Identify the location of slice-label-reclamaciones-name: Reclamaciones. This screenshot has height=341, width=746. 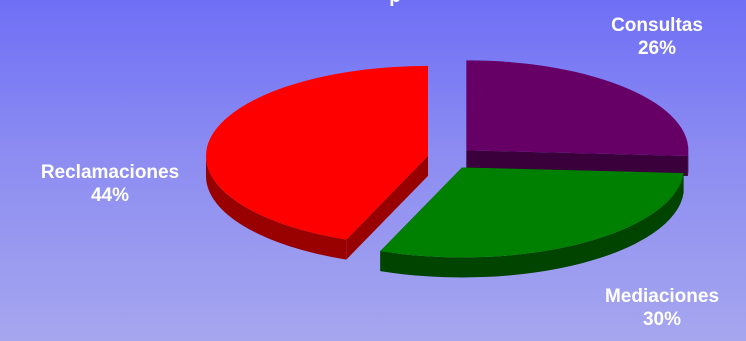
(110, 172).